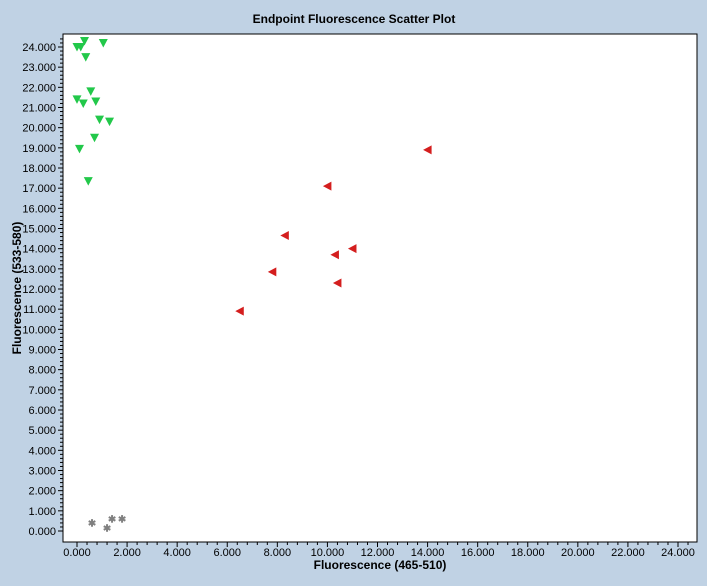 Image resolution: width=707 pixels, height=586 pixels. I want to click on y-tick-label: 24.000, so click(39, 48).